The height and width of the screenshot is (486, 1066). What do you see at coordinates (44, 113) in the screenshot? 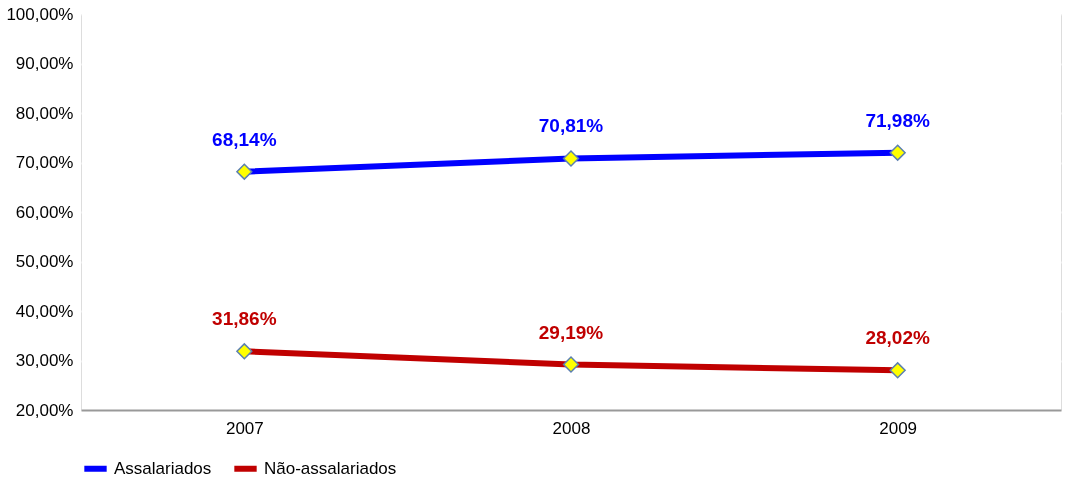
I see `y-tick-label: 80,00%` at bounding box center [44, 113].